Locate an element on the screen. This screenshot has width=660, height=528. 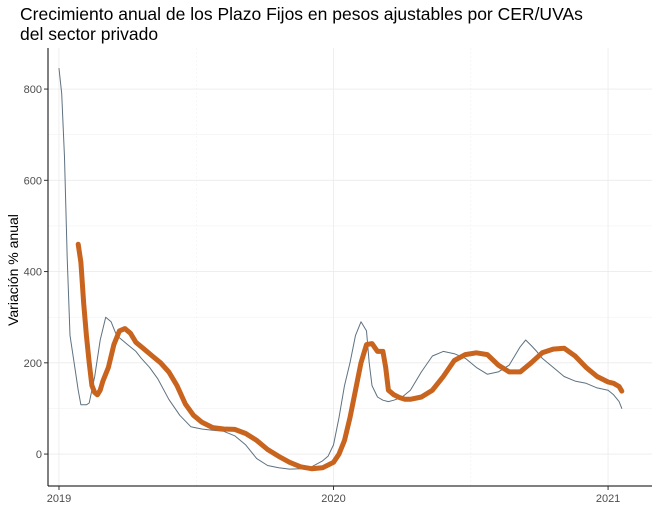
y-axis-title: Variación % anual is located at coordinates (13, 270).